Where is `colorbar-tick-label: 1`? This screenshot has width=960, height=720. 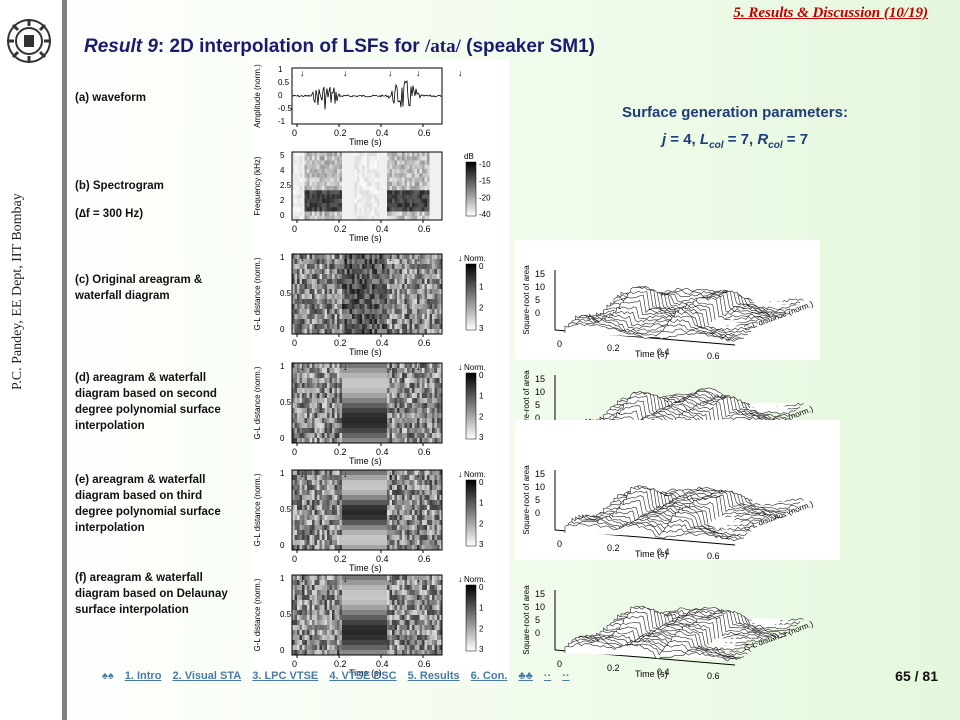
colorbar-tick-label: 1 is located at coordinates (481, 608).